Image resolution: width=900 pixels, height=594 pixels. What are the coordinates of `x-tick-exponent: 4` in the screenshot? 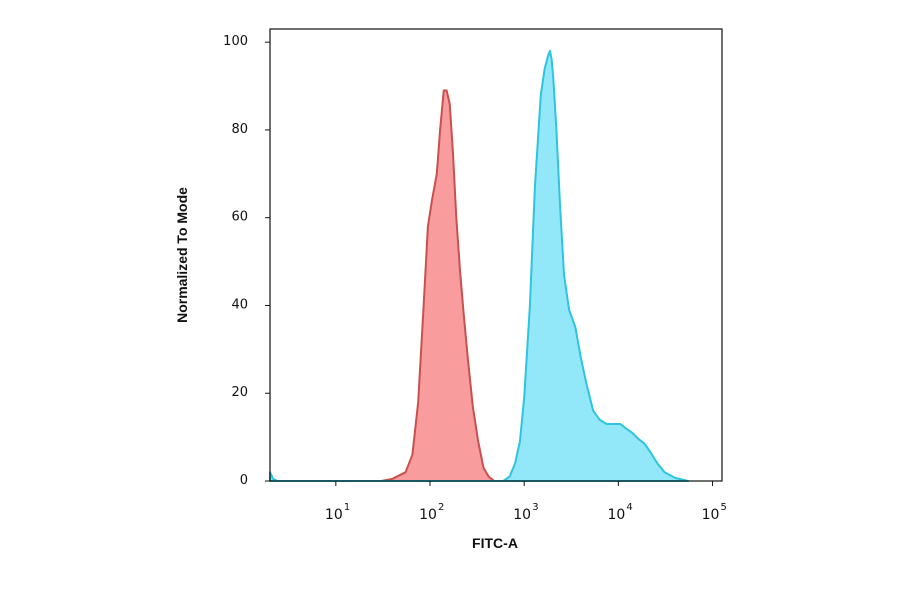 It's located at (629, 507).